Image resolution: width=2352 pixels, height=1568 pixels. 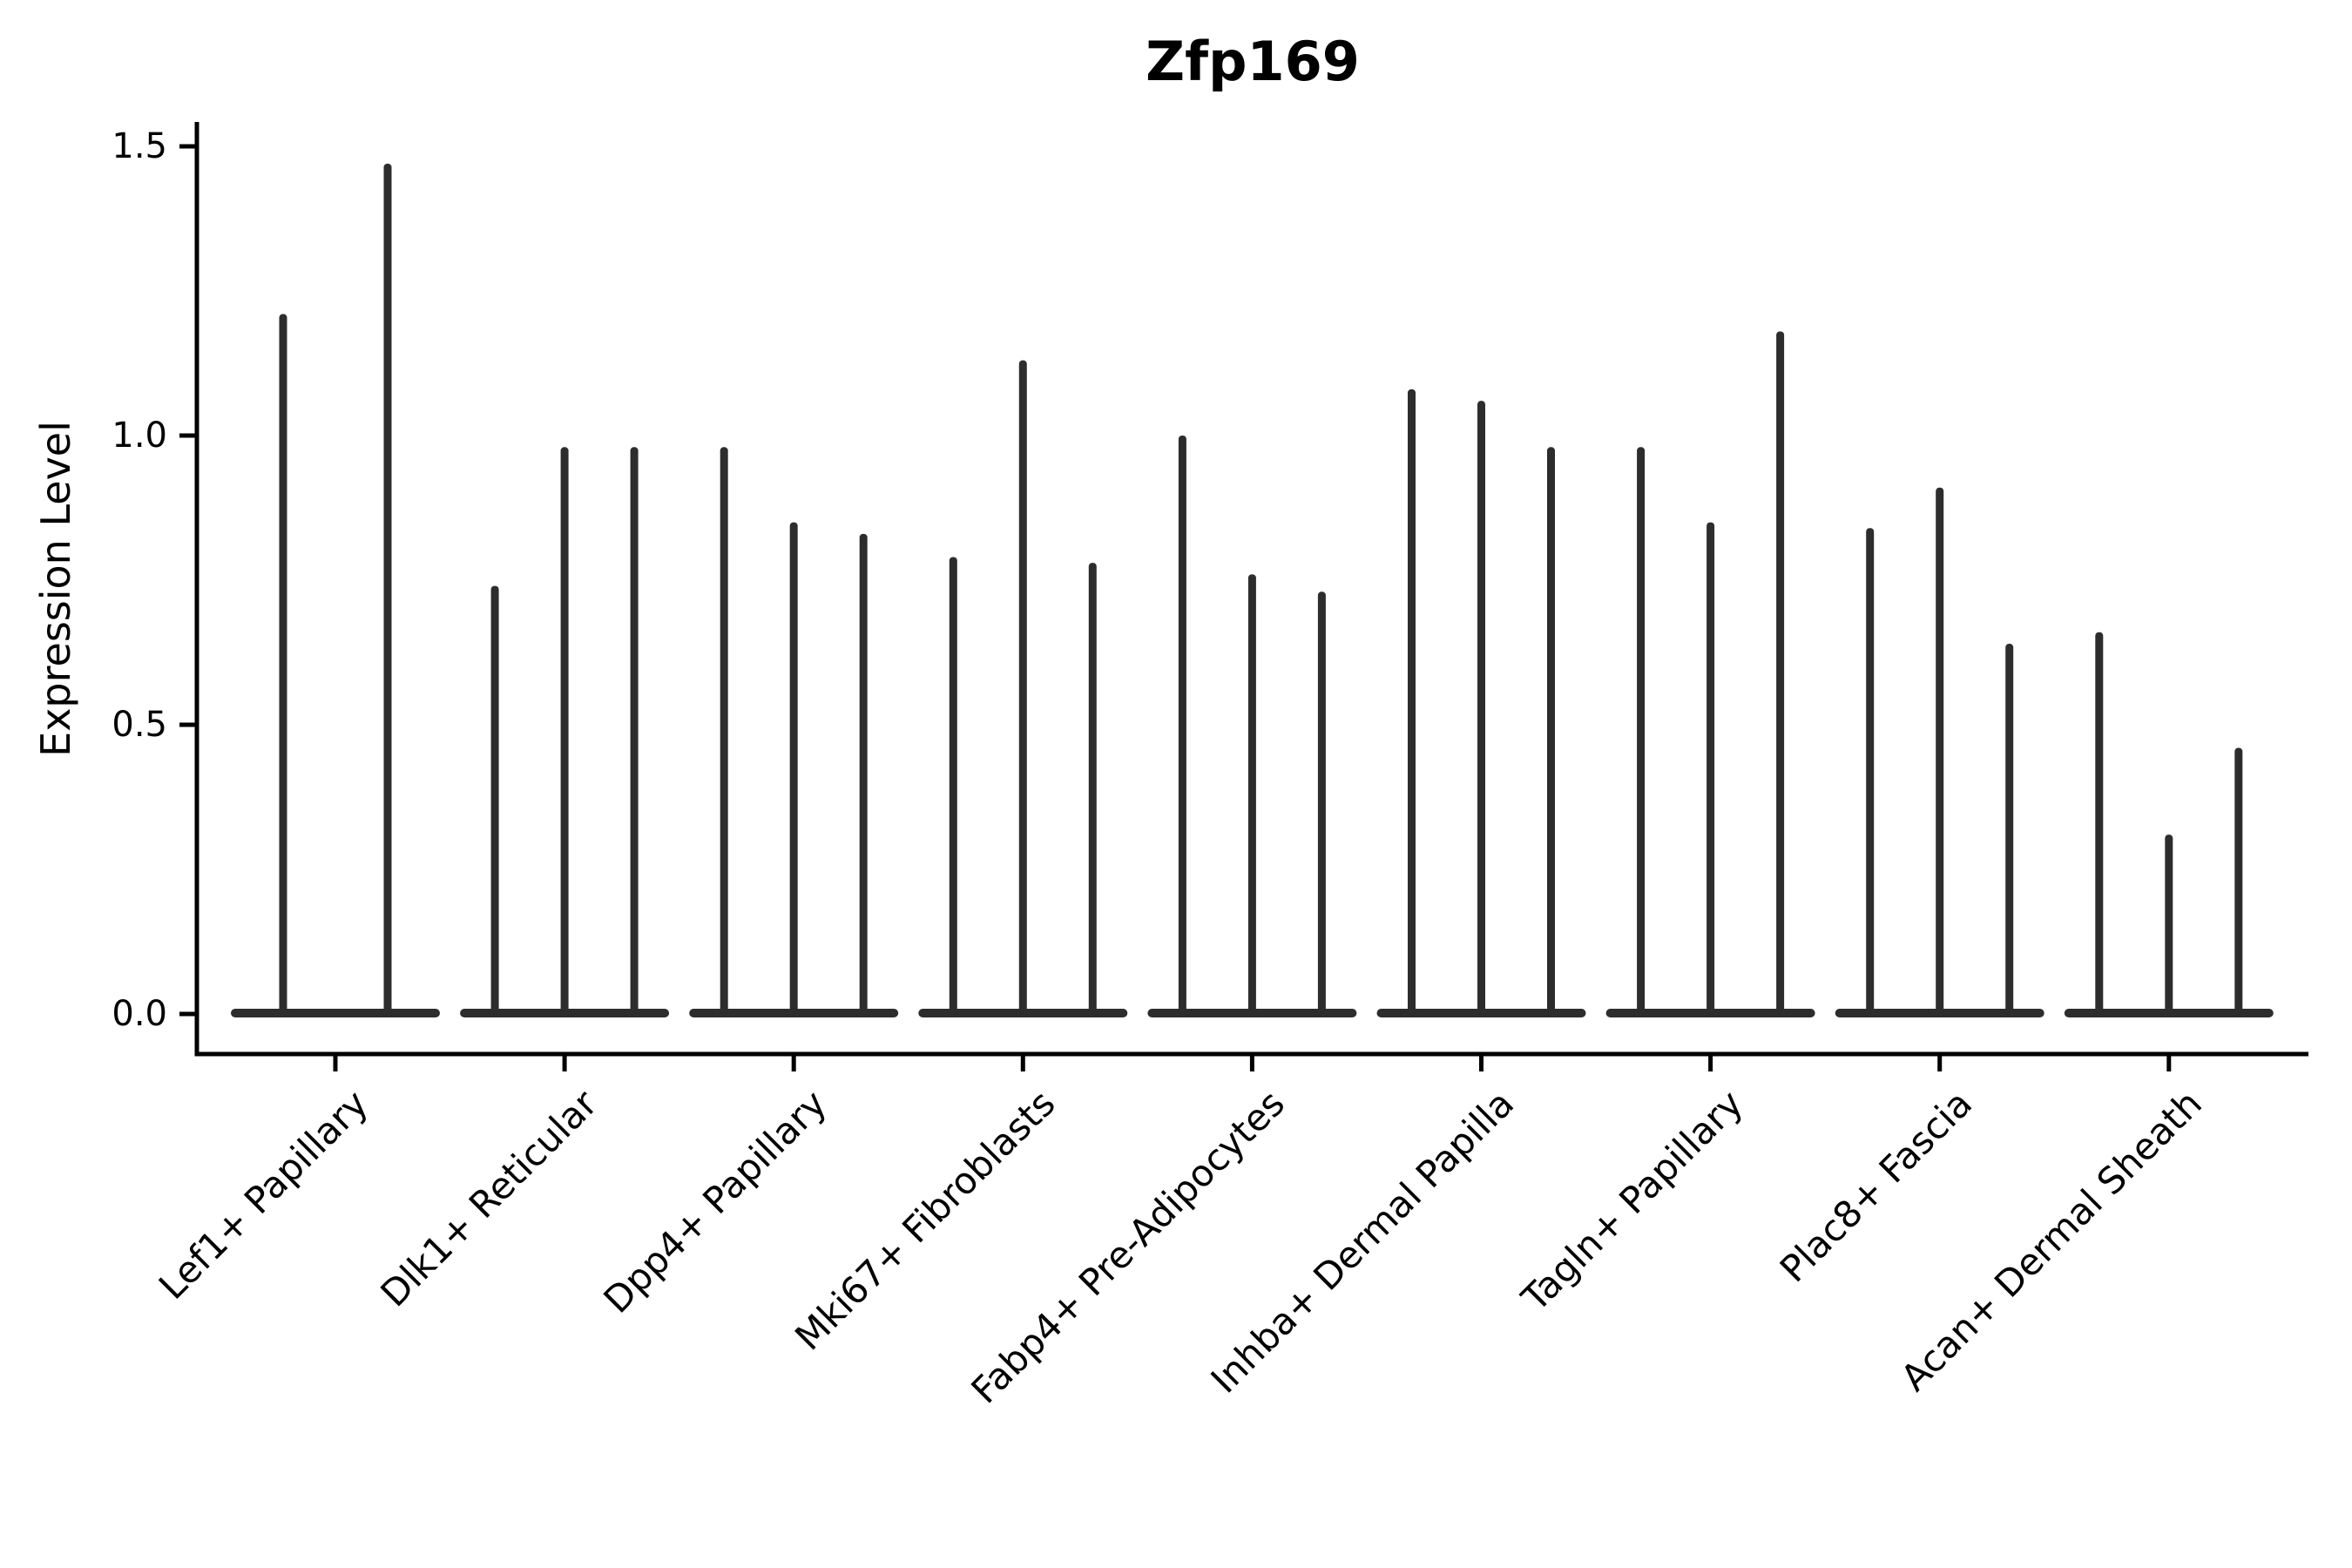 I want to click on y-tick-label: 1.5, so click(x=139, y=146).